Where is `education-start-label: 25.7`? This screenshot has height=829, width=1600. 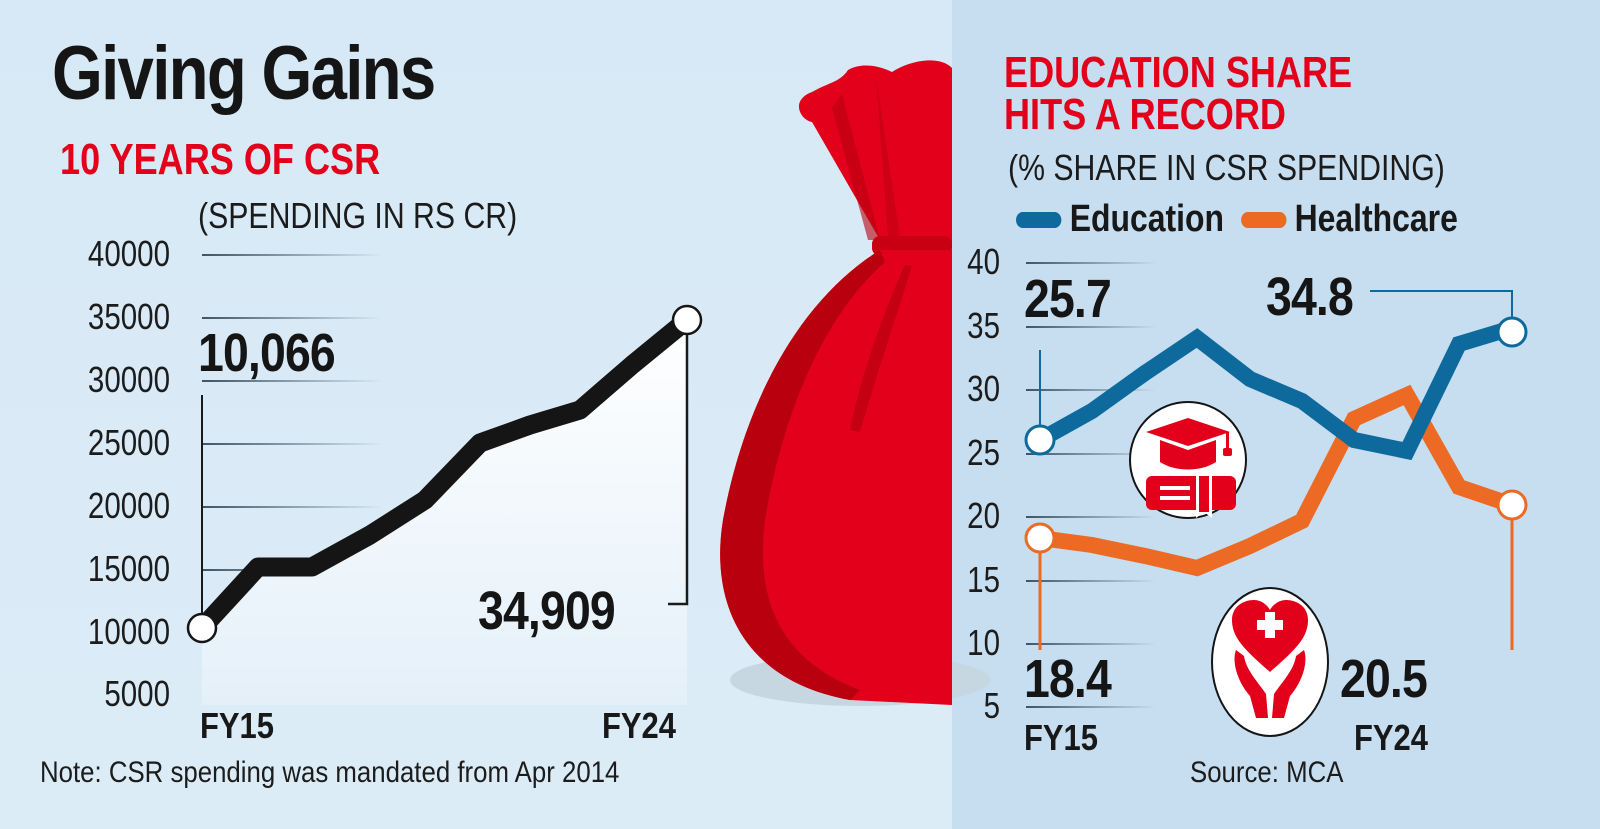 education-start-label: 25.7 is located at coordinates (1068, 299).